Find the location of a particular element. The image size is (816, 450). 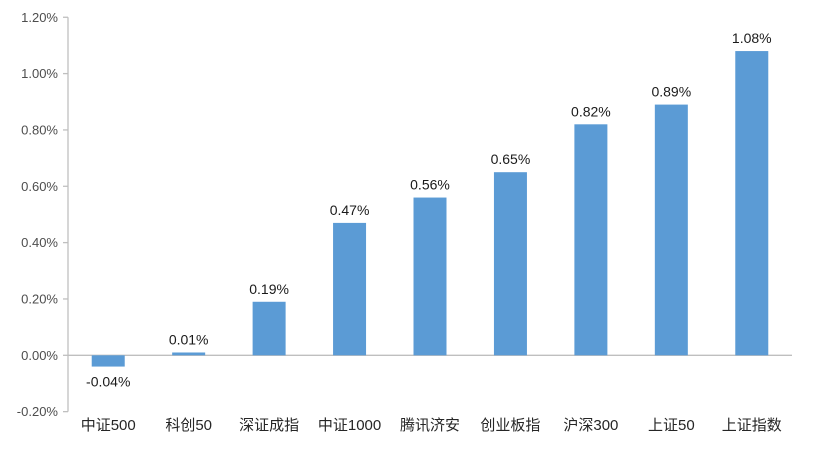

data-label: 0.01% is located at coordinates (189, 339).